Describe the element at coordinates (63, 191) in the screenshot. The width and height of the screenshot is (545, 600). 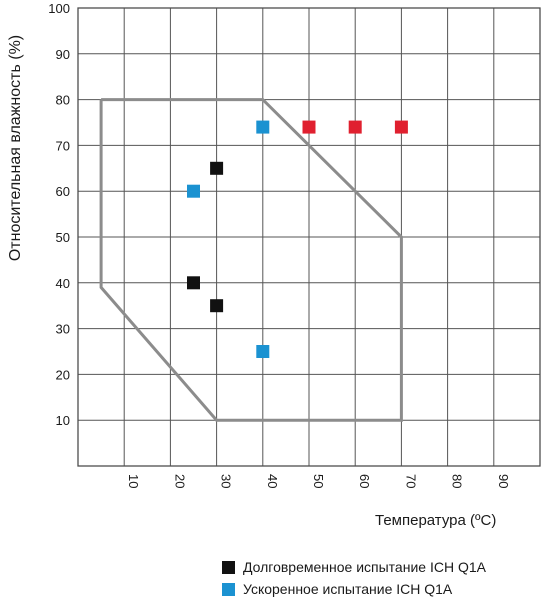
I see `y-tick-label: 60` at that location.